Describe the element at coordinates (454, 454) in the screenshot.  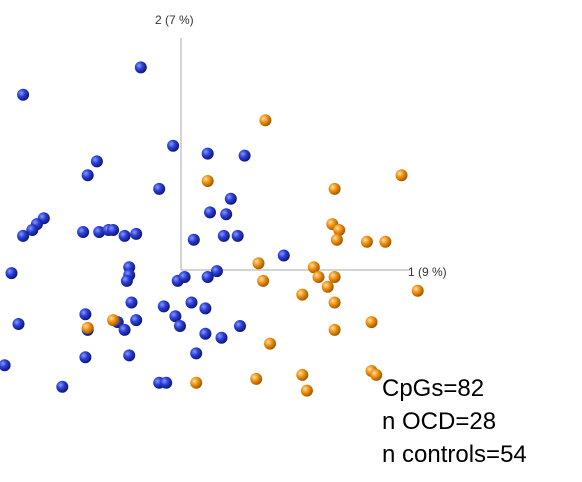
I see `legend-n-controls: n controls=54` at that location.